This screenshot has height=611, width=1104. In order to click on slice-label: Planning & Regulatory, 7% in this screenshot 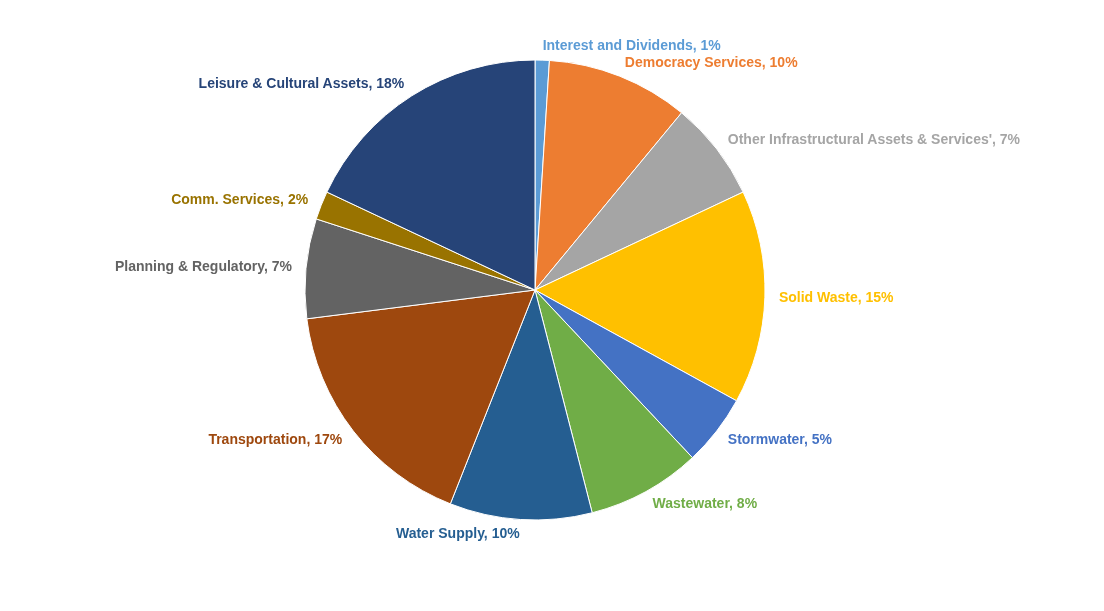, I will do `click(203, 266)`.